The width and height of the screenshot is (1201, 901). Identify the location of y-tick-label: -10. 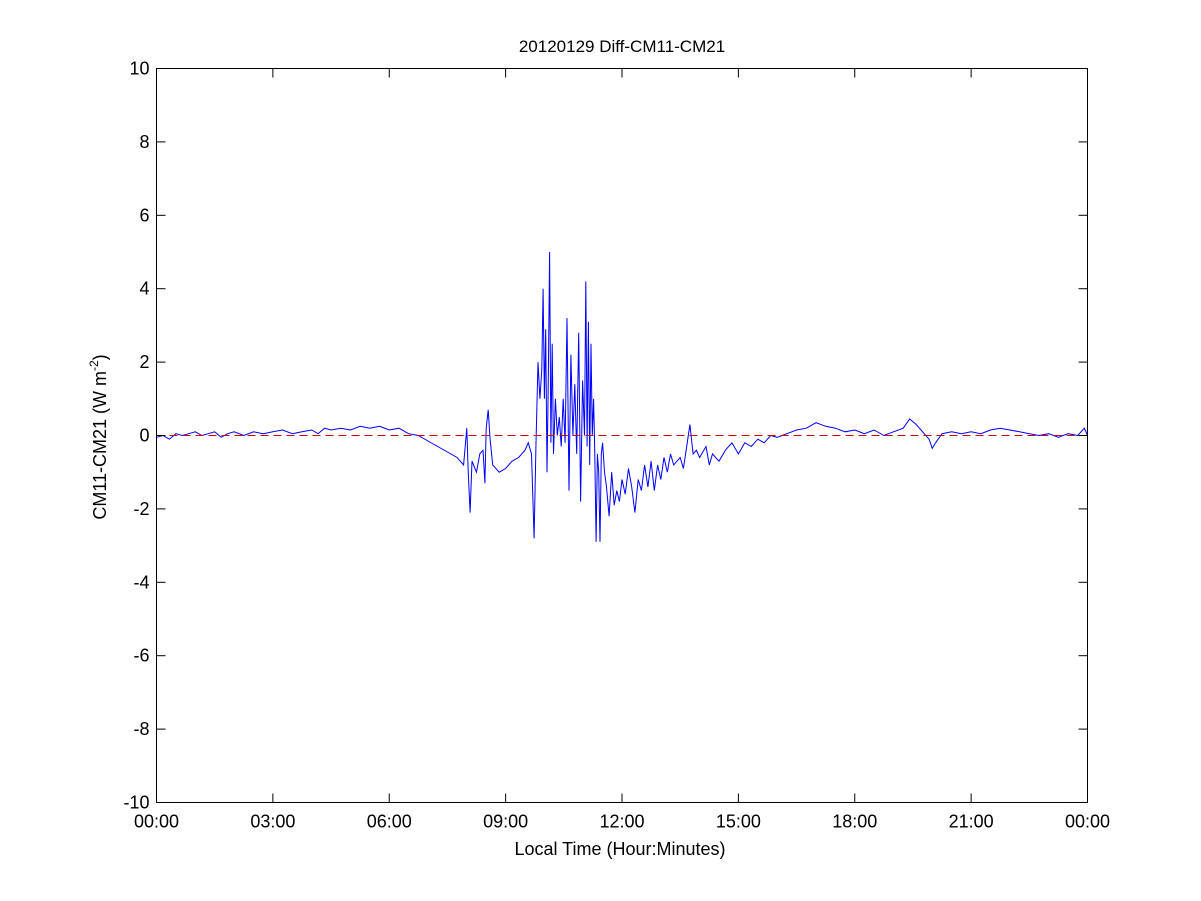
(136, 803).